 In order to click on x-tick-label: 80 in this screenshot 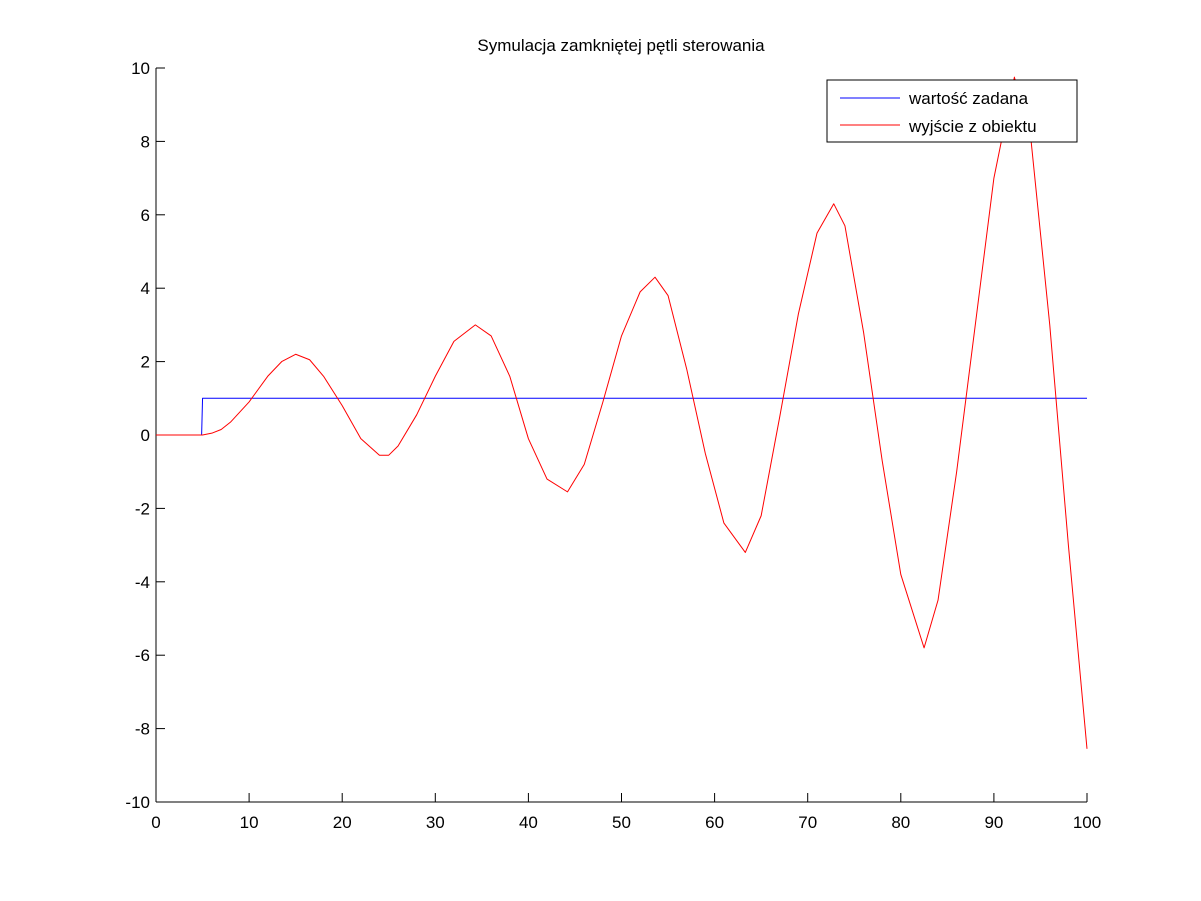, I will do `click(900, 822)`.